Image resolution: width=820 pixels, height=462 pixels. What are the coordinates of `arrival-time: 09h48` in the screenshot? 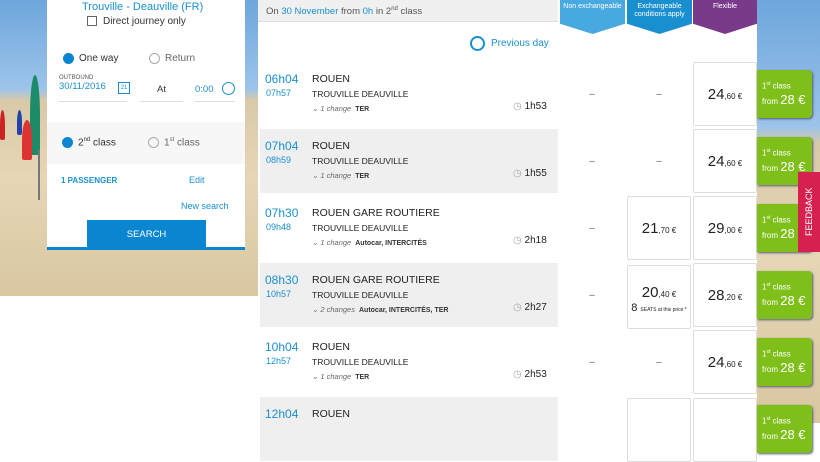 It's located at (279, 227).